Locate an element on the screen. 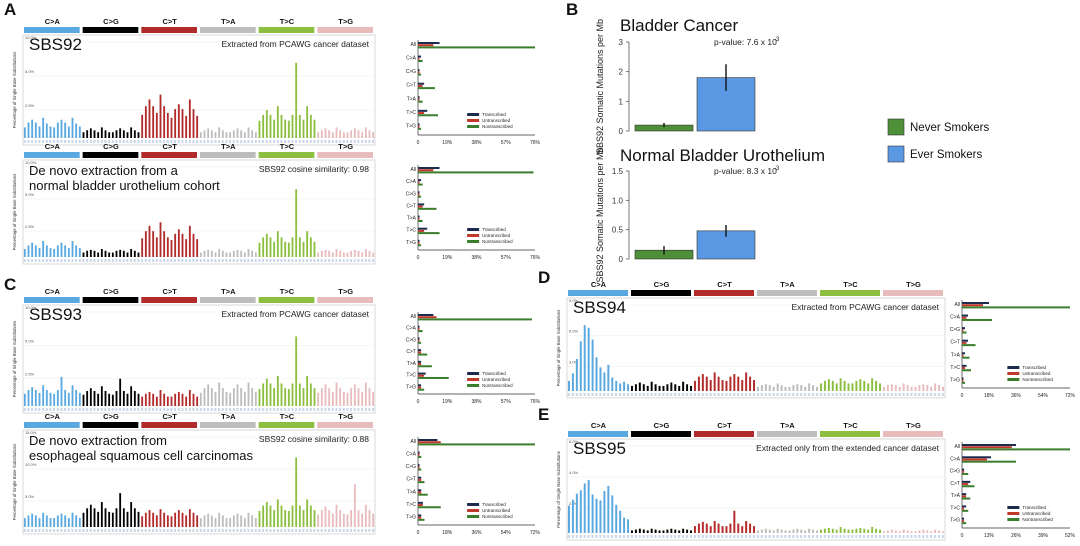 Image resolution: width=1080 pixels, height=546 pixels. y-tick-label: 10.0% is located at coordinates (31, 37).